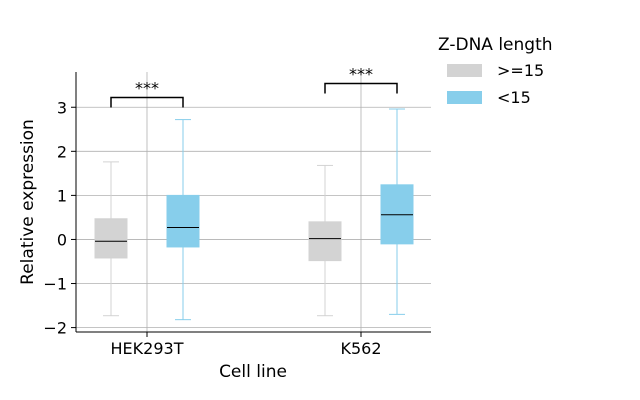 Image resolution: width=640 pixels, height=400 pixels. What do you see at coordinates (253, 372) in the screenshot?
I see `x-axis-title: Cell line` at bounding box center [253, 372].